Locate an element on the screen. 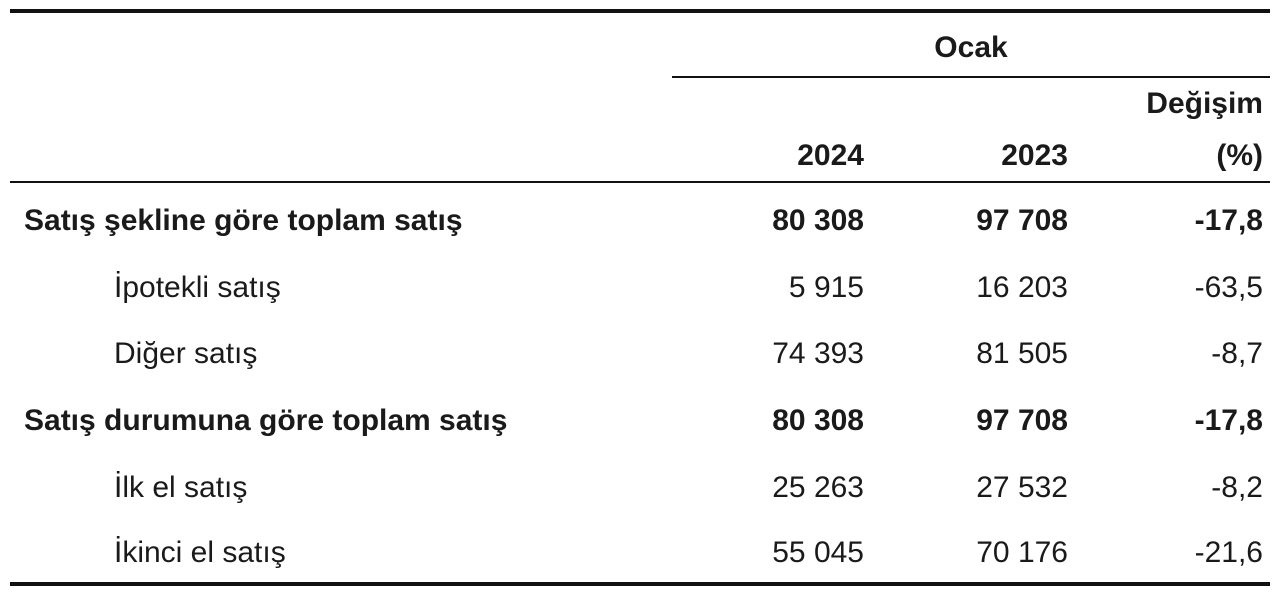 This screenshot has height=599, width=1280. cell-2024: 74 393 is located at coordinates (818, 353).